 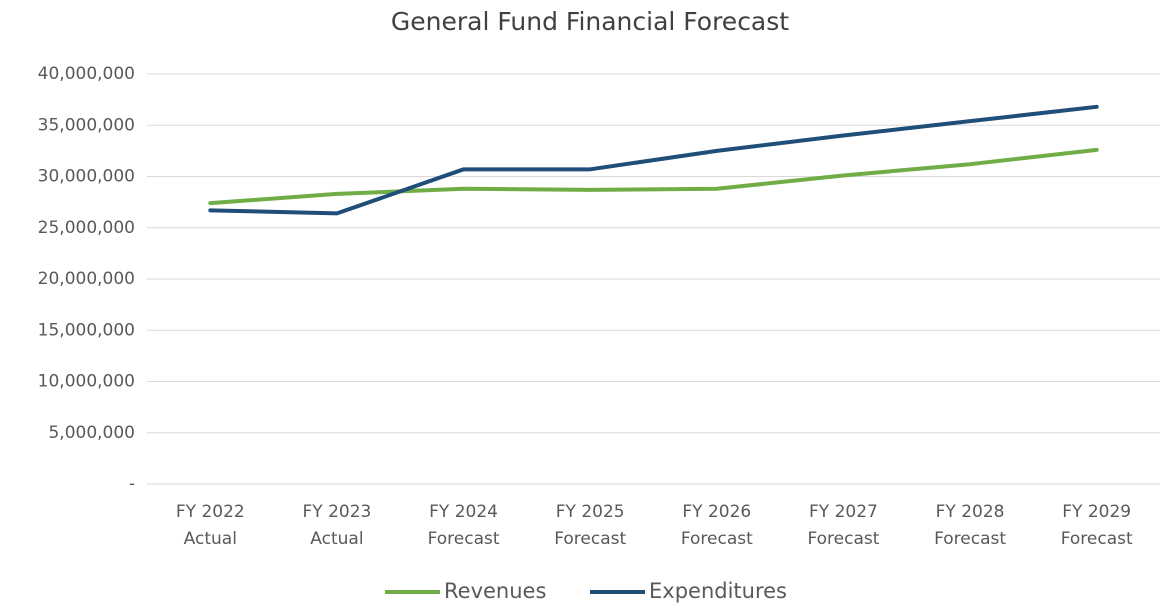 I want to click on y-tick-label: 25,000,000, so click(x=86, y=228).